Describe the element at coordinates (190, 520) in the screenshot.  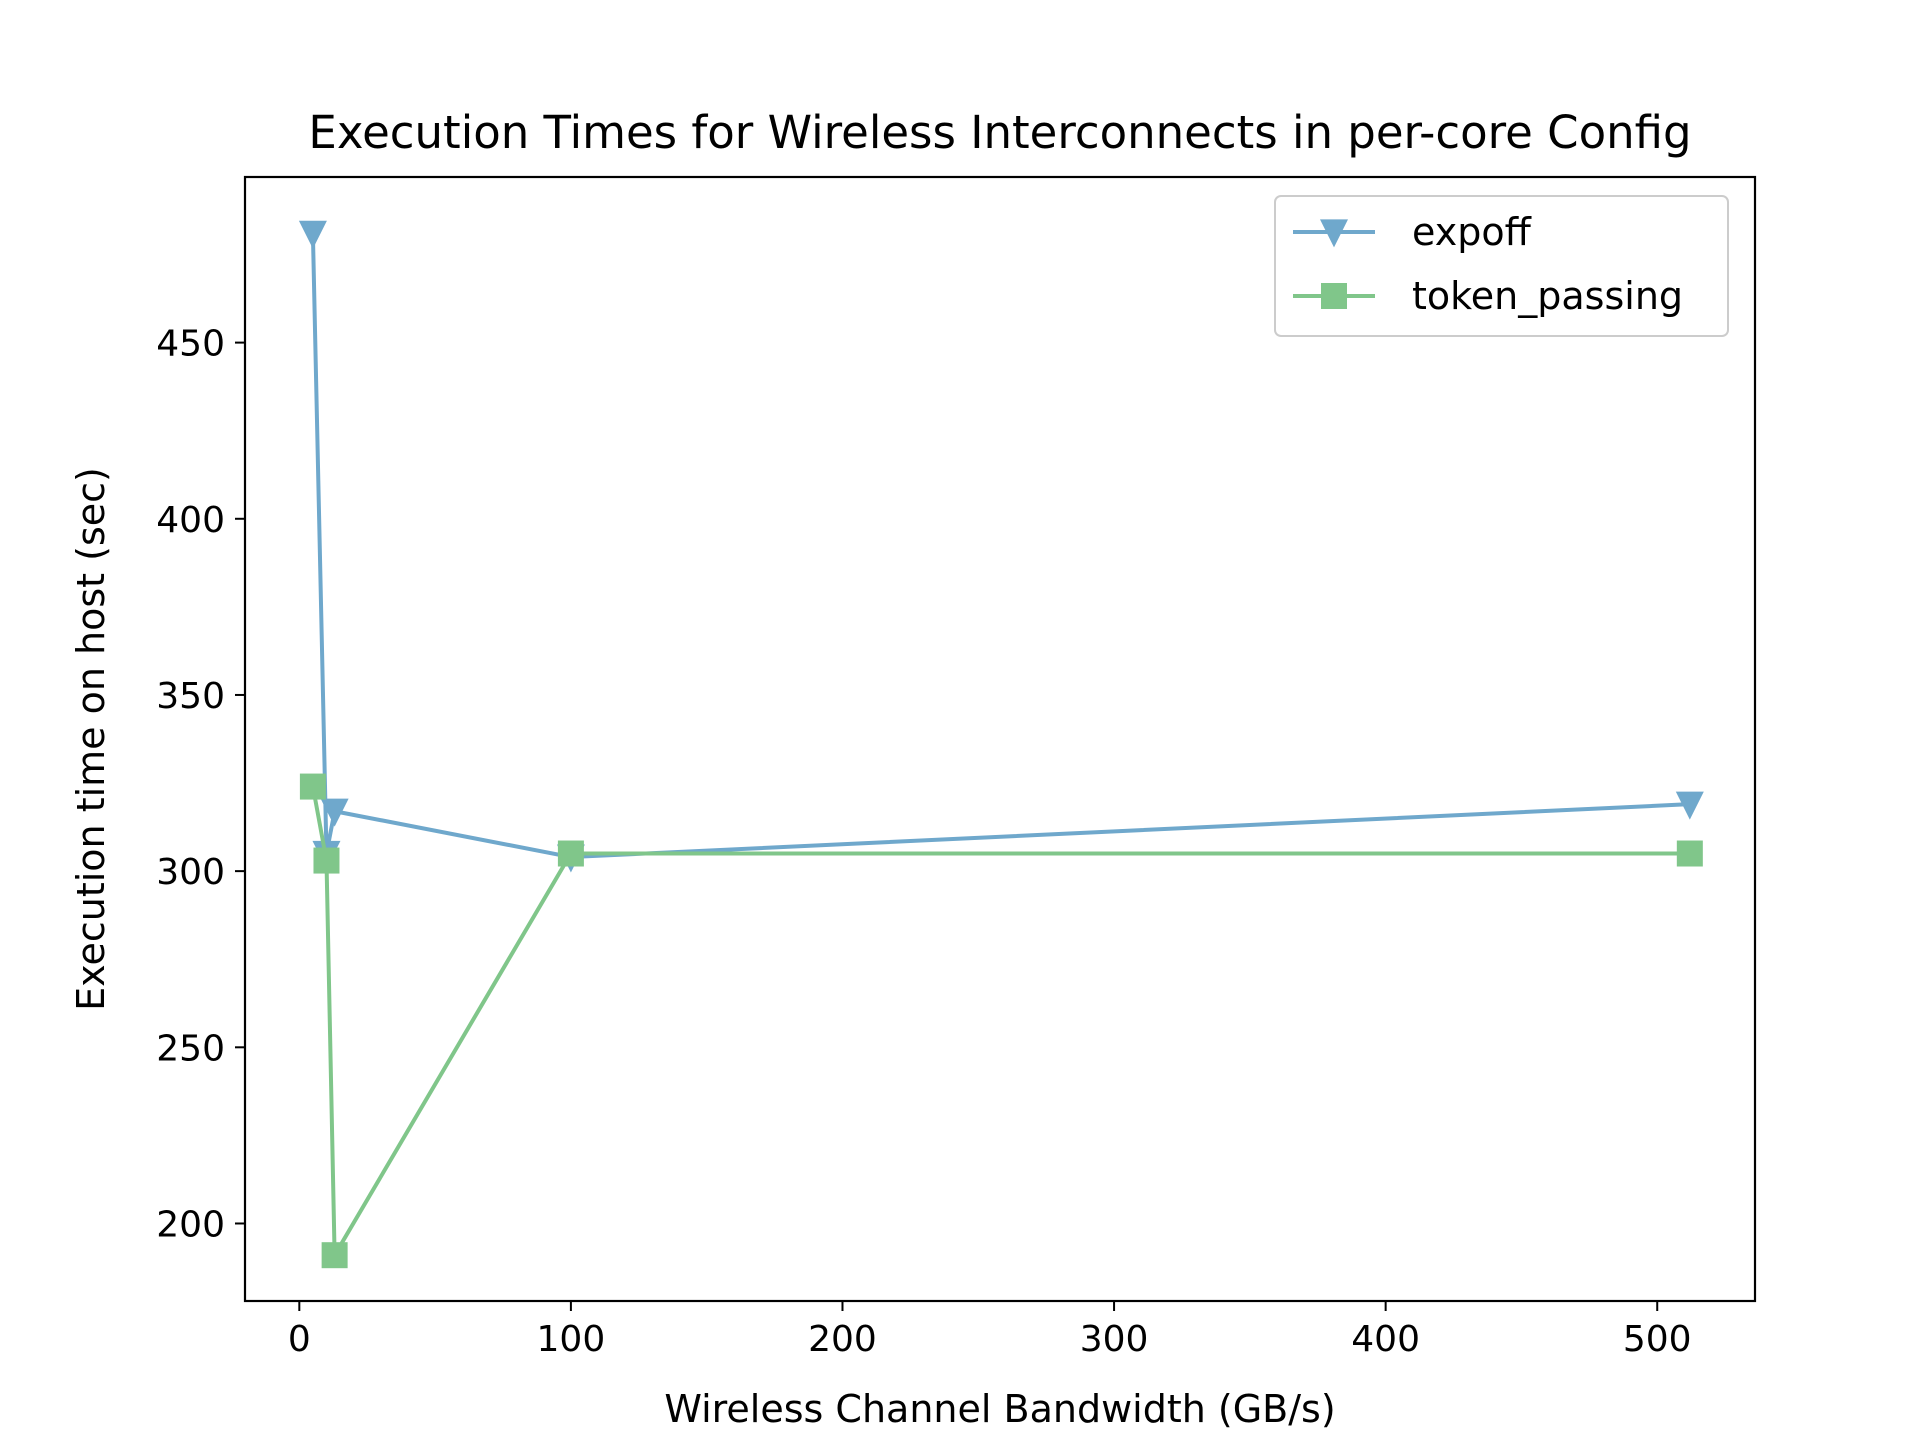
I see `y-tick-label: 400` at that location.